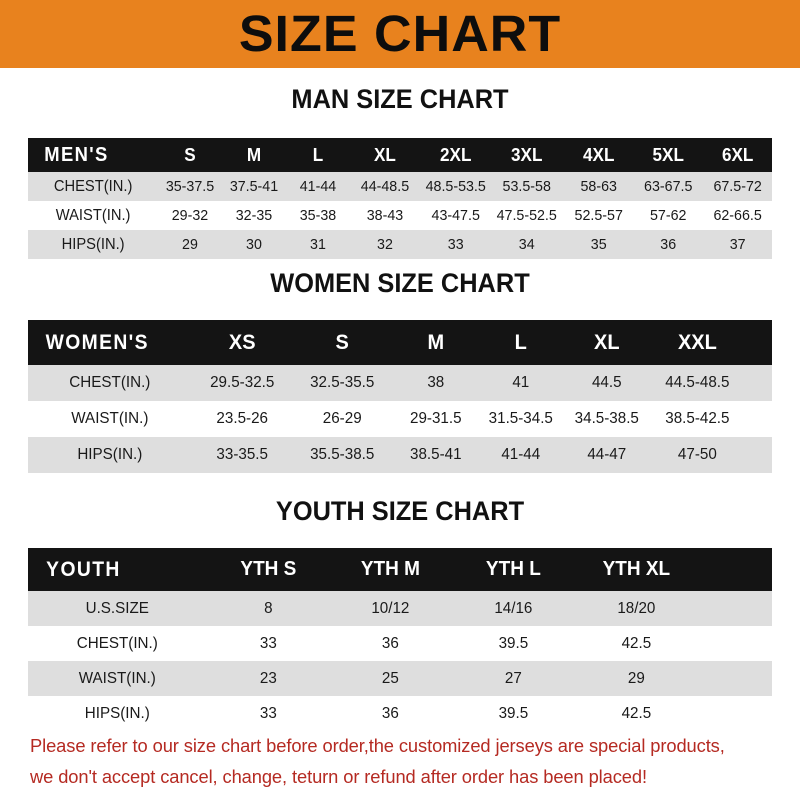  What do you see at coordinates (527, 244) in the screenshot?
I see `men-cell-2-5: 34` at bounding box center [527, 244].